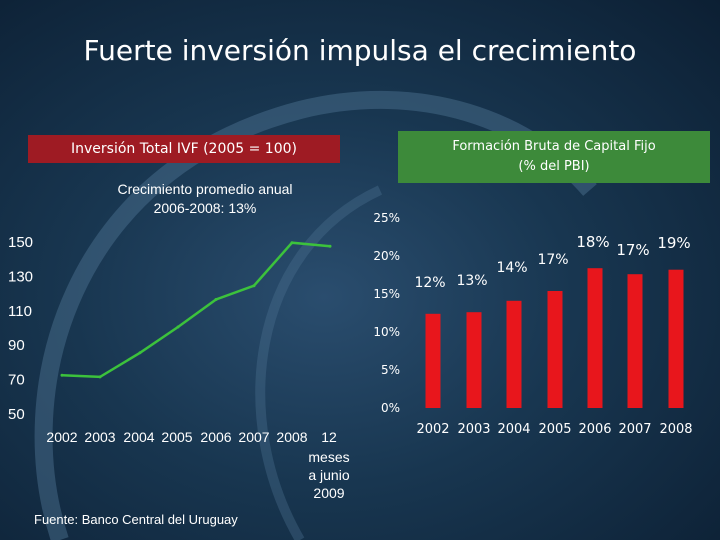 The height and width of the screenshot is (540, 720). I want to click on line-xtick-label: 2002, so click(61, 437).